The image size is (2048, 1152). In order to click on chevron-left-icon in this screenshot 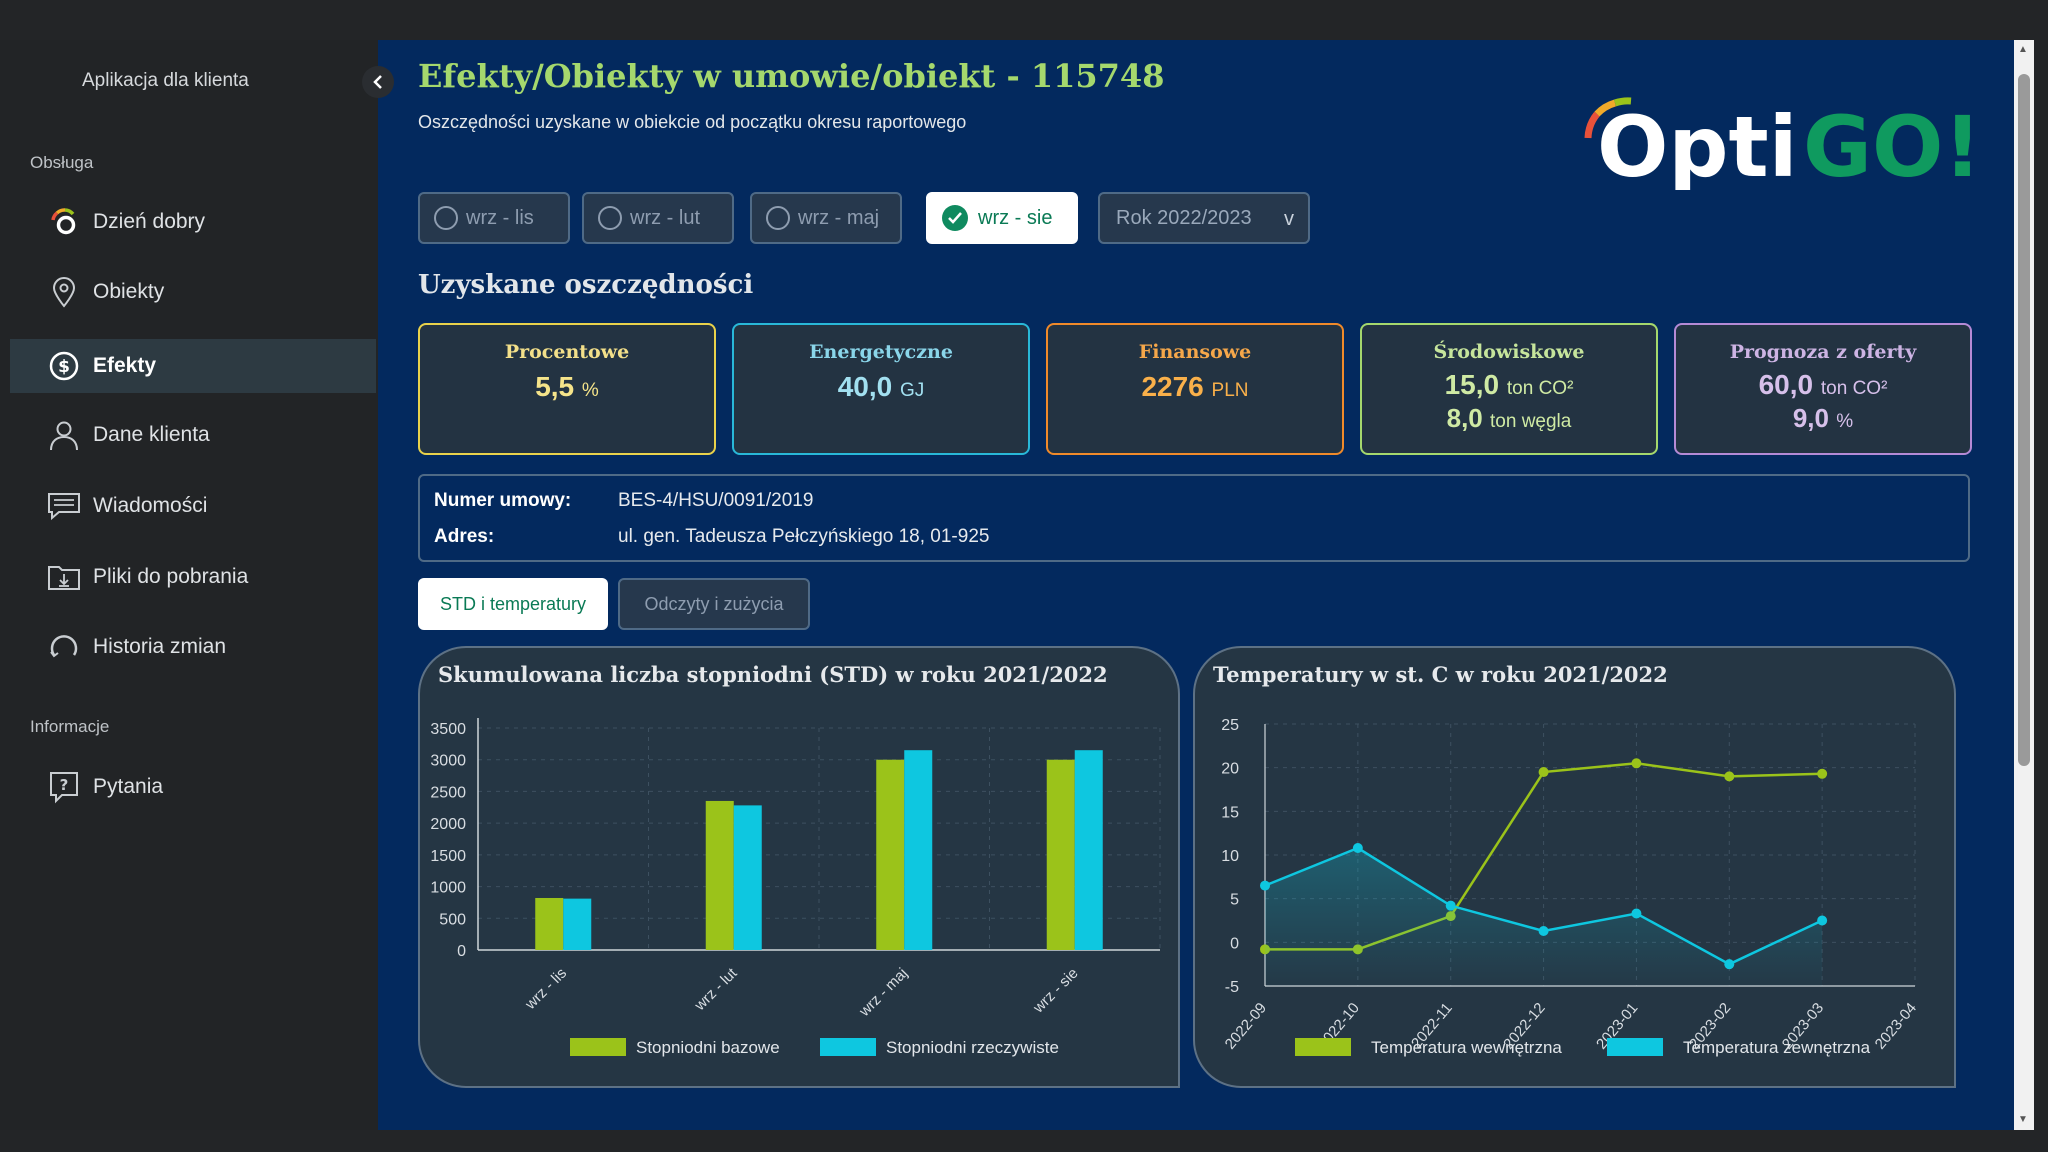, I will do `click(377, 82)`.